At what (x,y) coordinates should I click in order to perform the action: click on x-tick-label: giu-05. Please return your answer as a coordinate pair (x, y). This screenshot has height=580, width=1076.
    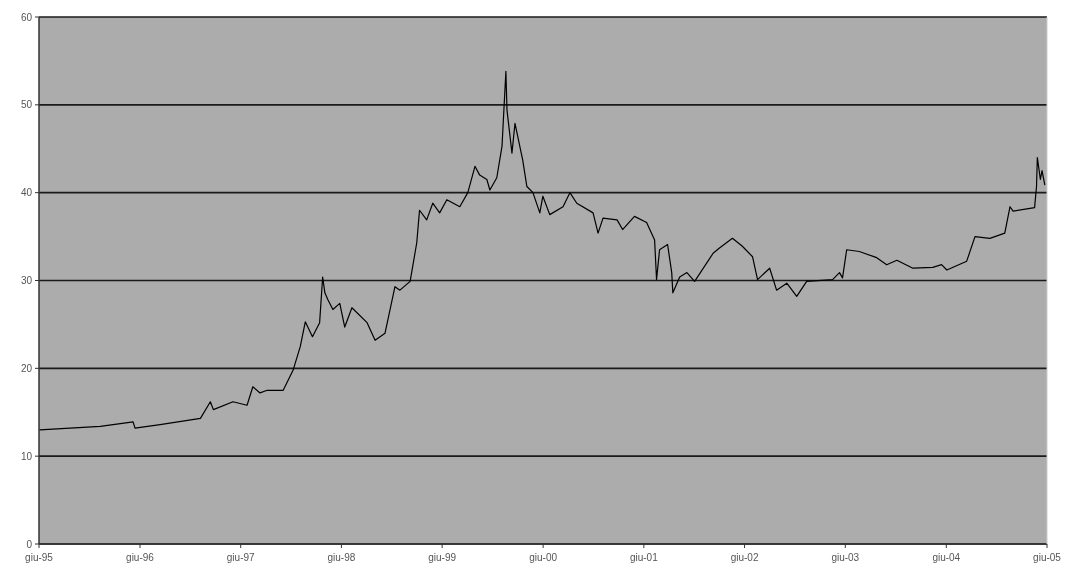
    Looking at the image, I should click on (1047, 557).